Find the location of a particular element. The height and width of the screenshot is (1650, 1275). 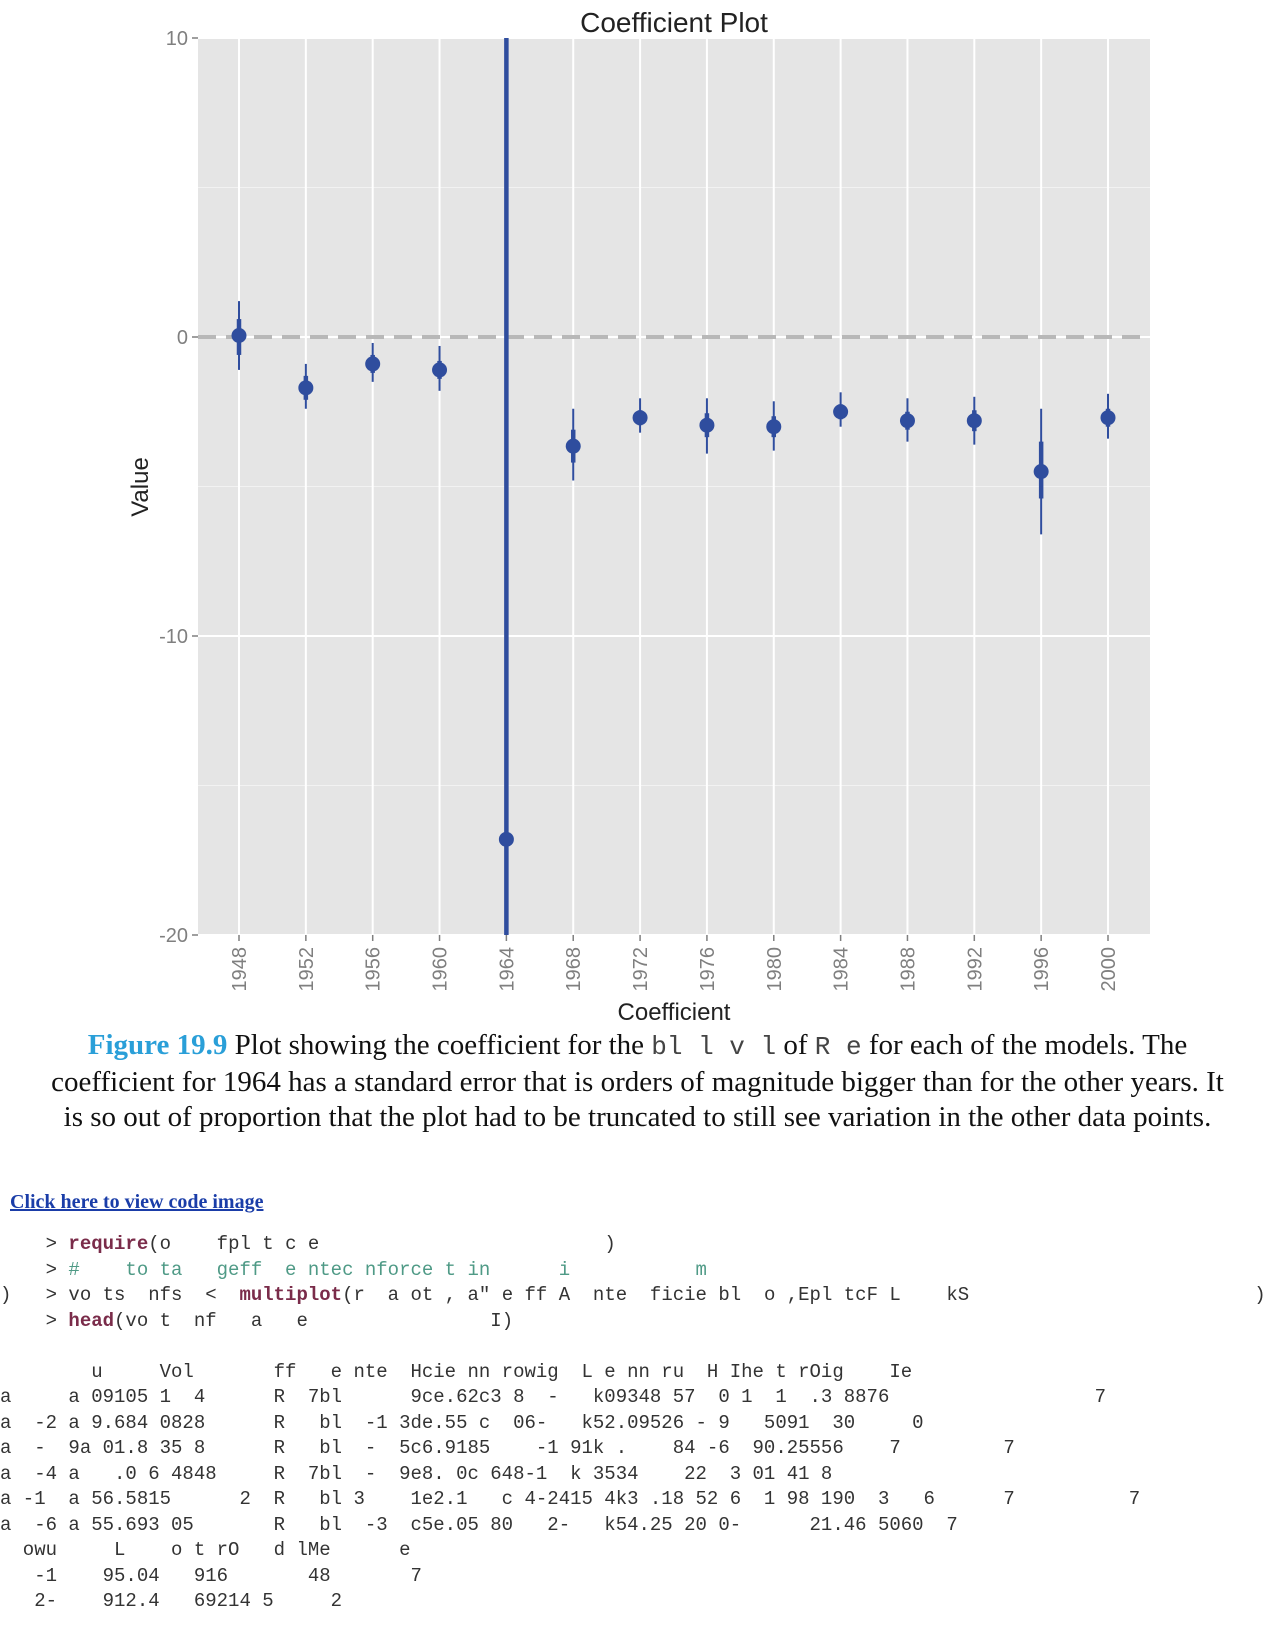

x-tick-label: 1984 is located at coordinates (842, 969).